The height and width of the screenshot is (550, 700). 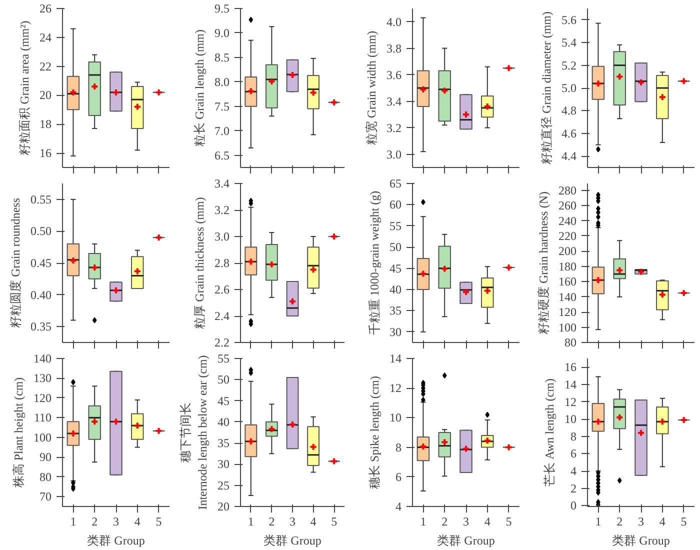 What do you see at coordinates (222, 289) in the screenshot?
I see `y-tick-label: 2.6` at bounding box center [222, 289].